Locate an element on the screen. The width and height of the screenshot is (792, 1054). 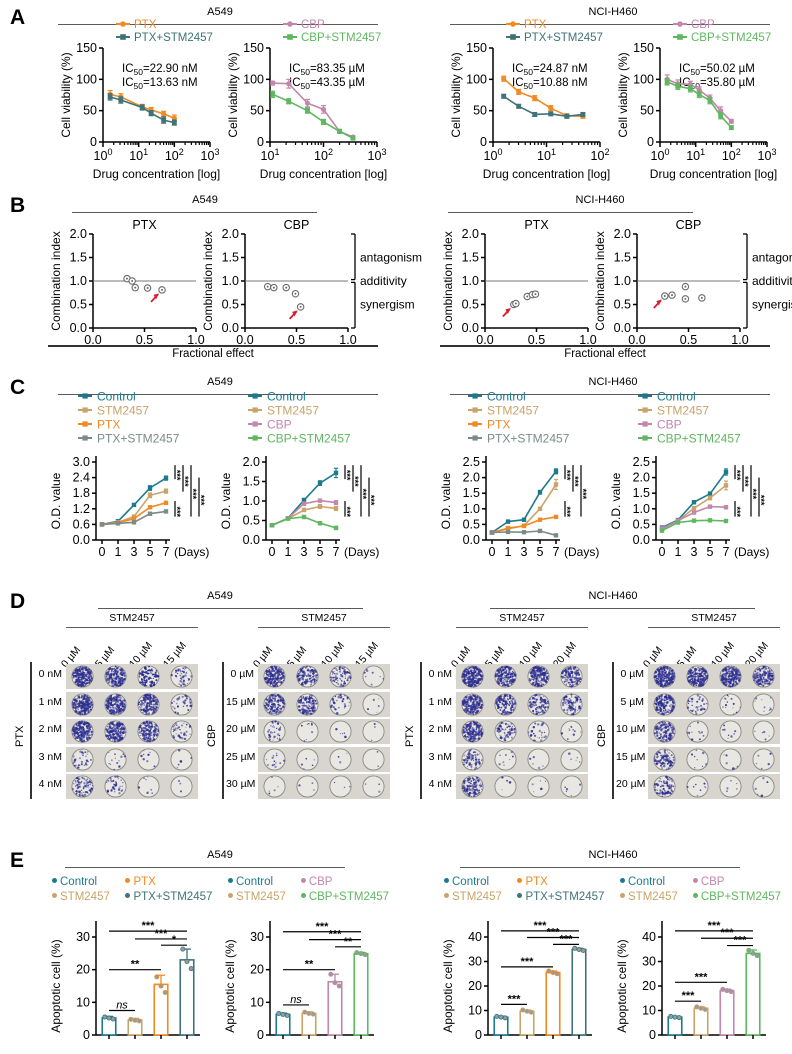
panel-d-row-drug-label: PTX is located at coordinates (20, 736).